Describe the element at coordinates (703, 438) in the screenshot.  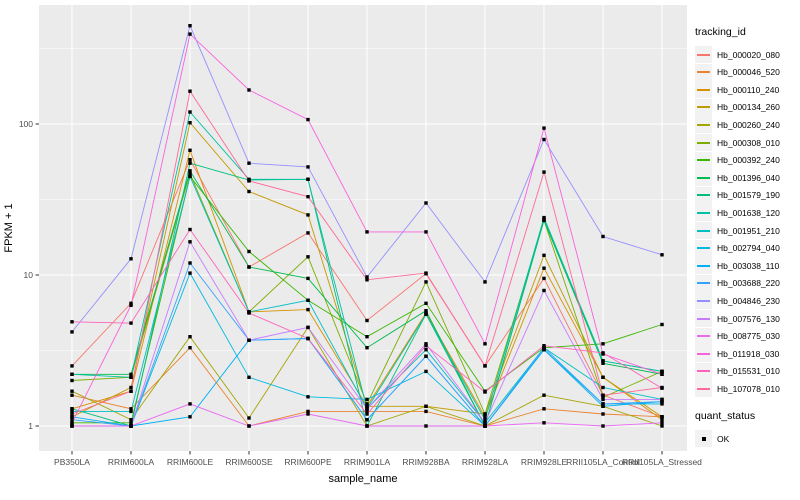
I see `ok-square-marker-icon` at that location.